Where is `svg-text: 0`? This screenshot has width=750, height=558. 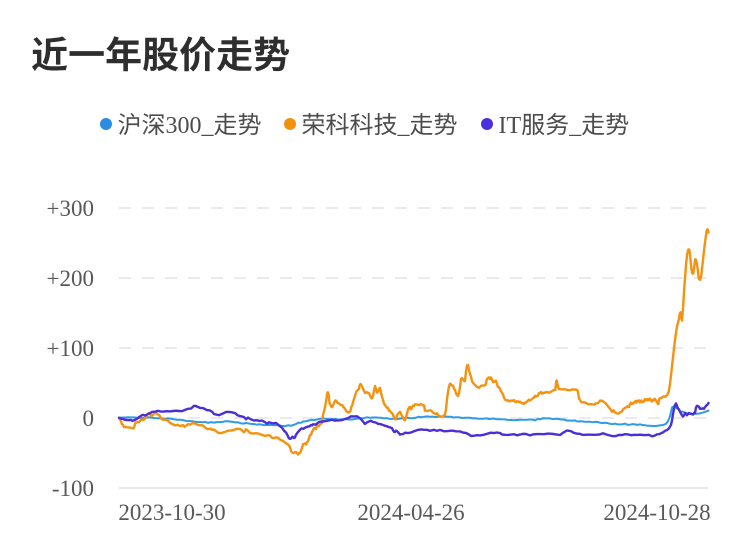
svg-text: 0 is located at coordinates (89, 418).